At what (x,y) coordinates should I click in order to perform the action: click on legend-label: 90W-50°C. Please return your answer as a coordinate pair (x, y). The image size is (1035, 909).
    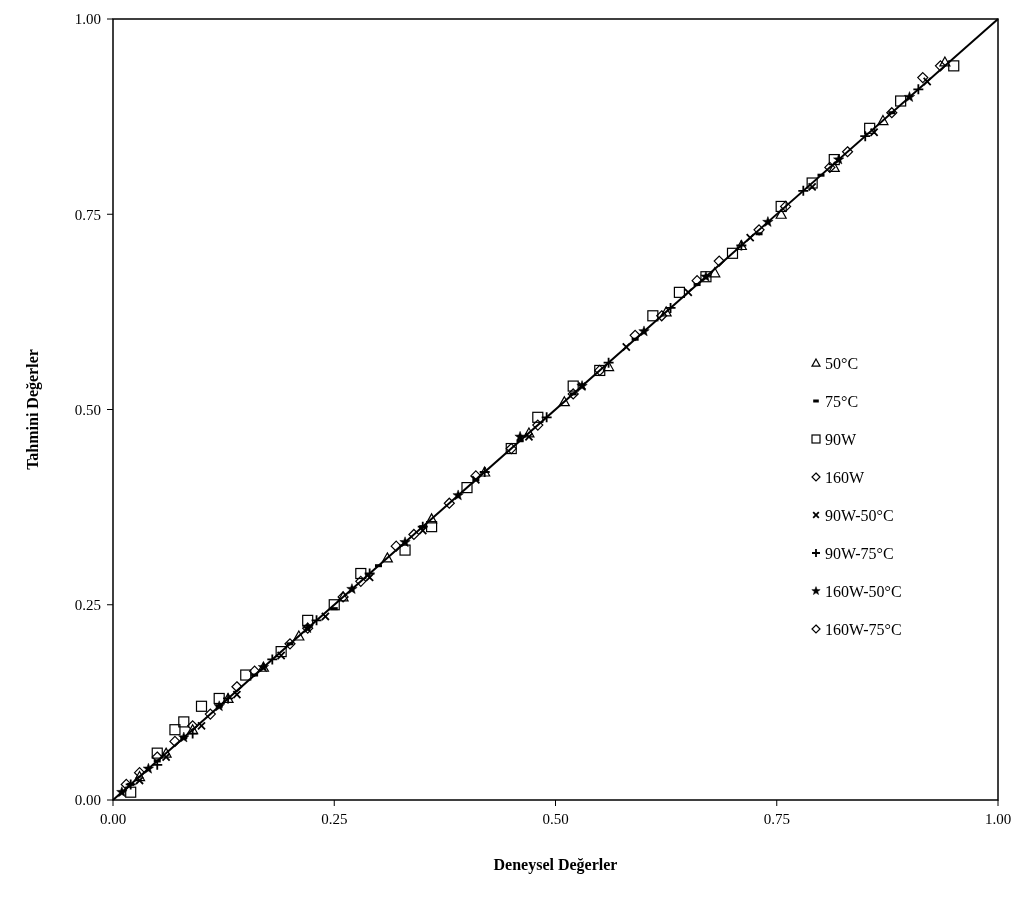
    Looking at the image, I should click on (859, 515).